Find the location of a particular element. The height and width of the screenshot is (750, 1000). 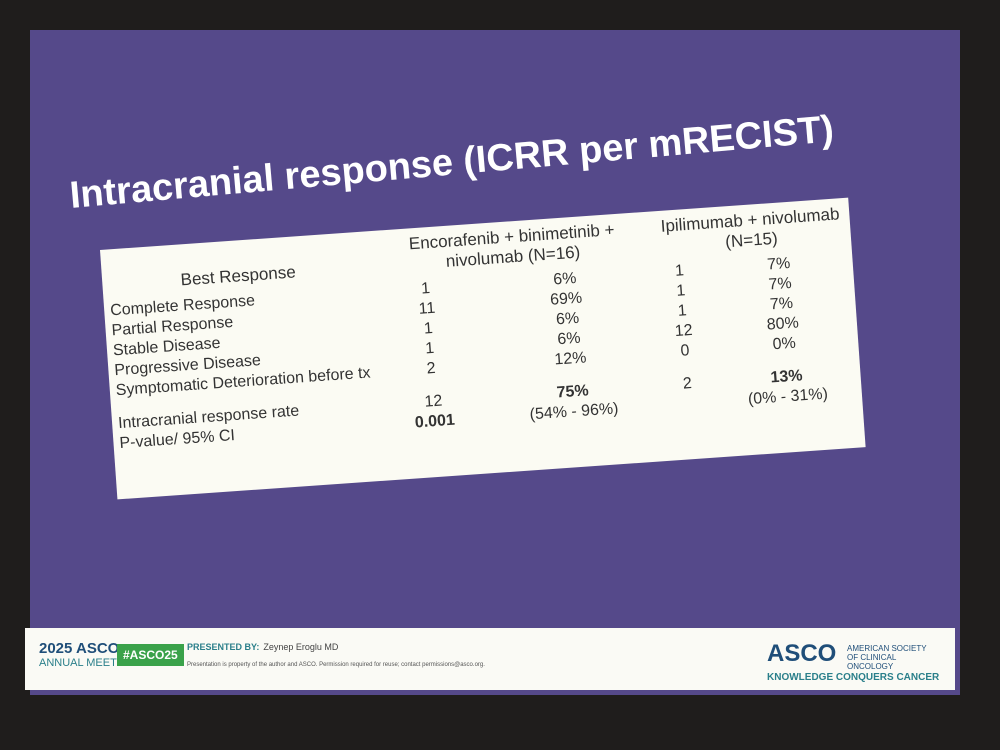

tagline: KNOWLEDGE CONQUERS CANCER is located at coordinates (853, 677).